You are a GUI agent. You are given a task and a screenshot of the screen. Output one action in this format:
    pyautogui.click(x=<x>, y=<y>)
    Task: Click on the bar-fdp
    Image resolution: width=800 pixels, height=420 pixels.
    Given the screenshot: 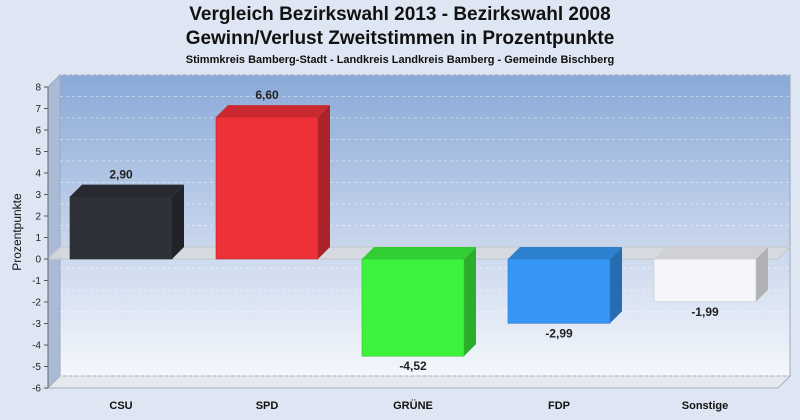 What is the action you would take?
    pyautogui.click(x=564, y=285)
    